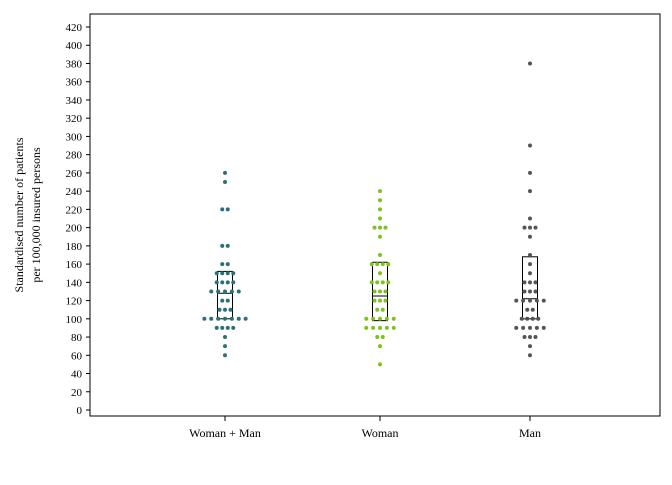 This screenshot has height=485, width=672. Describe the element at coordinates (74, 174) in the screenshot. I see `y-tick-label: 260` at that location.